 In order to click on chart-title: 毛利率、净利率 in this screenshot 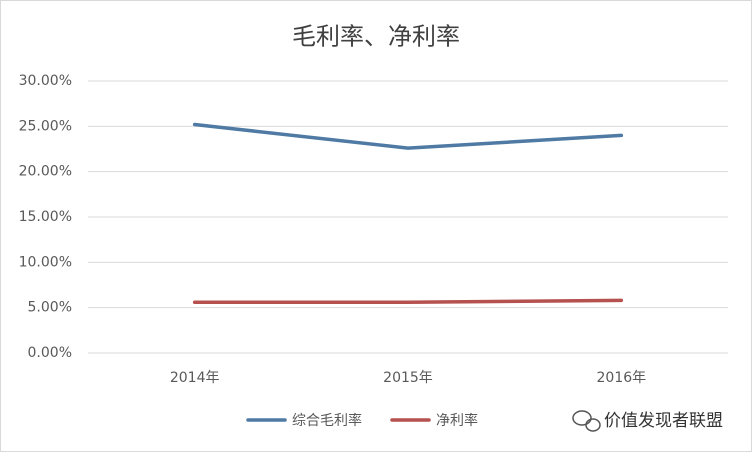, I will do `click(376, 37)`.